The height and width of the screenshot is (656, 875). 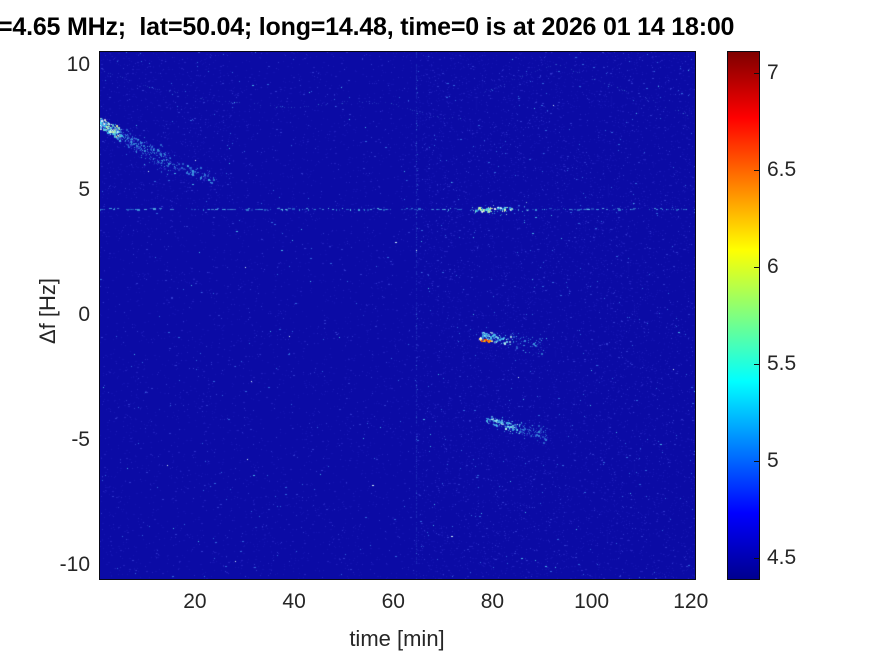 What do you see at coordinates (84, 315) in the screenshot?
I see `y-tick-label: 0` at bounding box center [84, 315].